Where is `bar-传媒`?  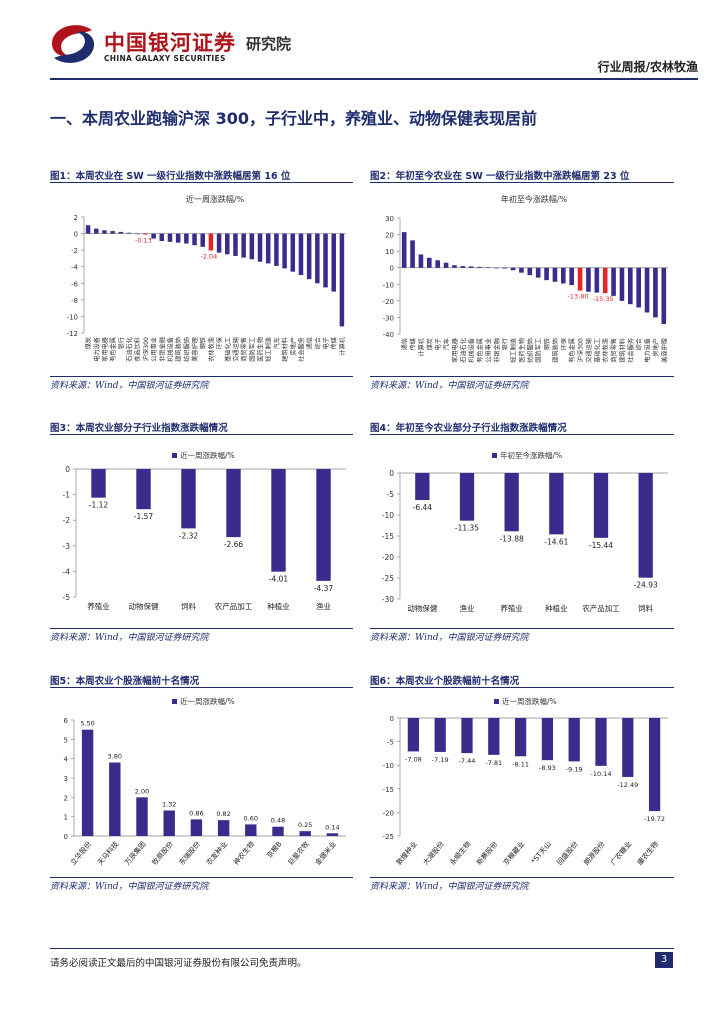 bar-传媒 is located at coordinates (412, 254).